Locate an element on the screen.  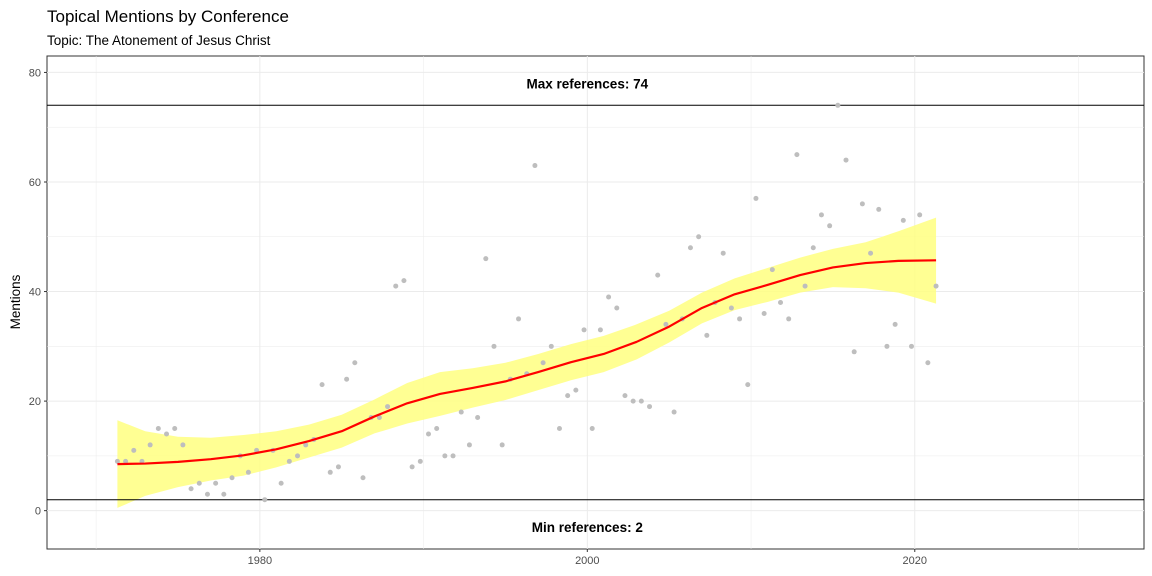
y-tick-label: 20 is located at coordinates (35, 402).